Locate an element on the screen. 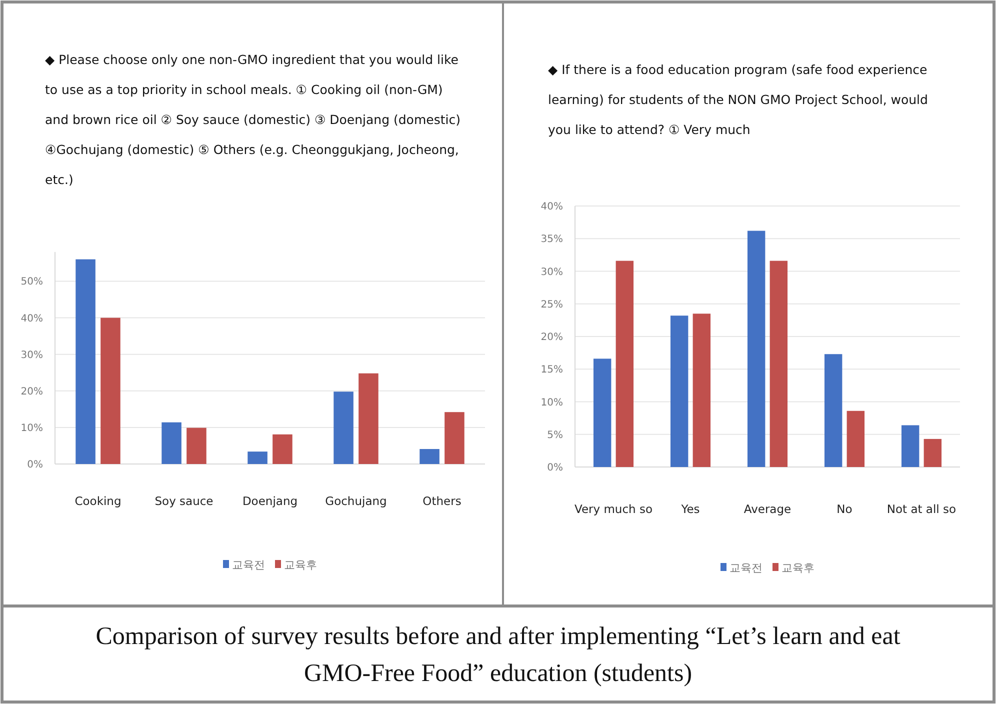  y-tick-label: 25% is located at coordinates (551, 304).